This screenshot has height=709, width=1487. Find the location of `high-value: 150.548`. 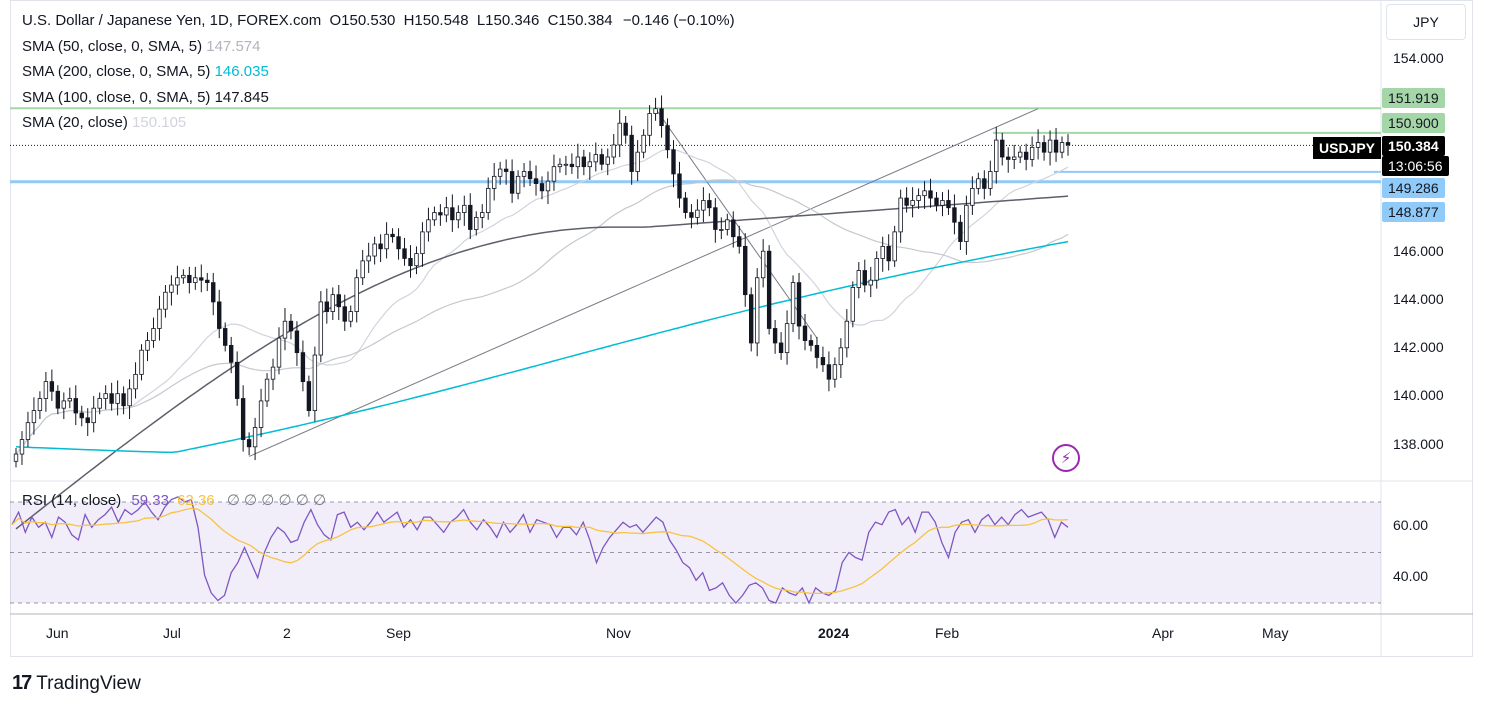

high-value: 150.548 is located at coordinates (441, 20).